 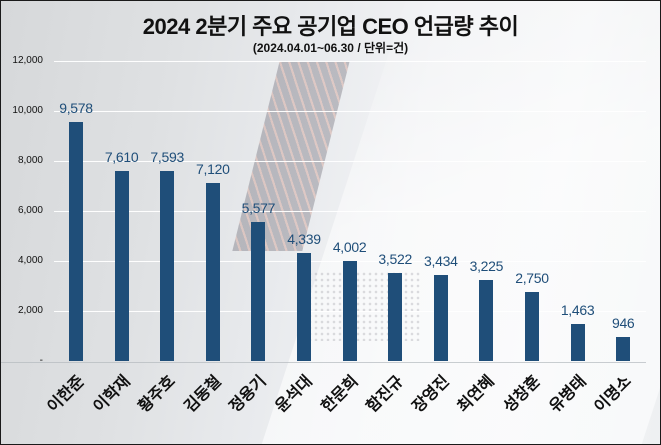 What do you see at coordinates (330, 48) in the screenshot?
I see `chart-subtitle: (2024.04.01~06.30 / 단위=건)` at bounding box center [330, 48].